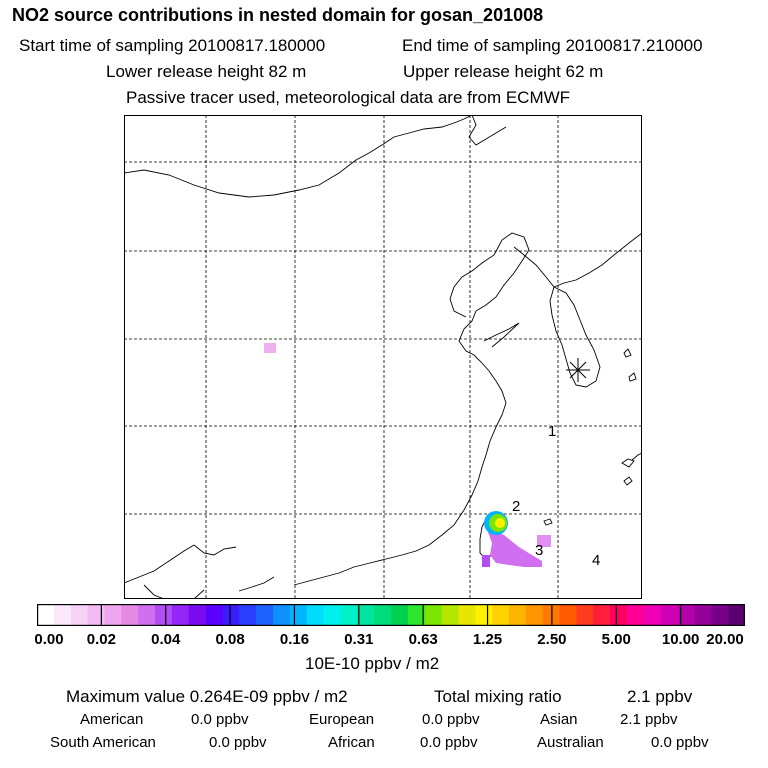 The width and height of the screenshot is (768, 768). Describe the element at coordinates (578, 370) in the screenshot. I see `receptor-star-icon` at that location.